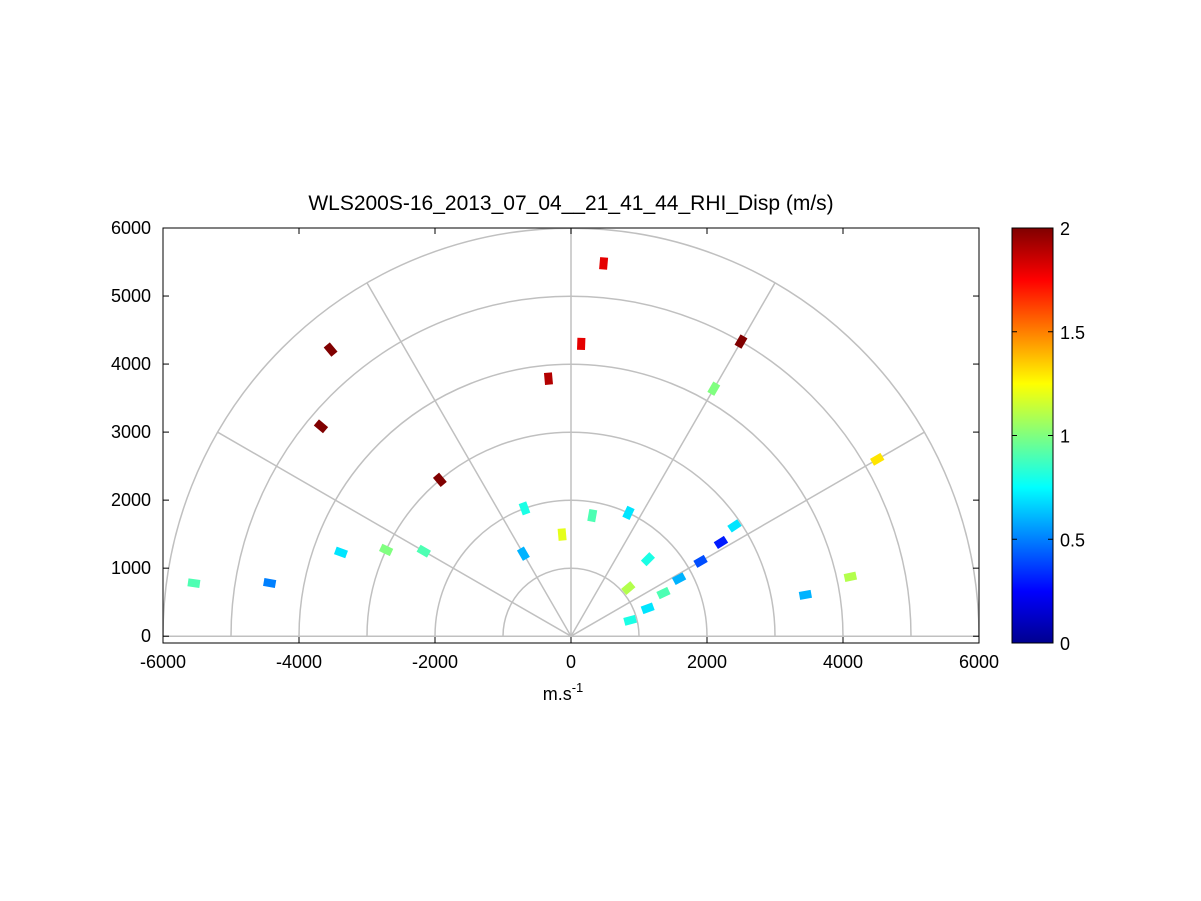 The height and width of the screenshot is (901, 1201). Describe the element at coordinates (131, 228) in the screenshot. I see `y-tick-label: 6000` at that location.